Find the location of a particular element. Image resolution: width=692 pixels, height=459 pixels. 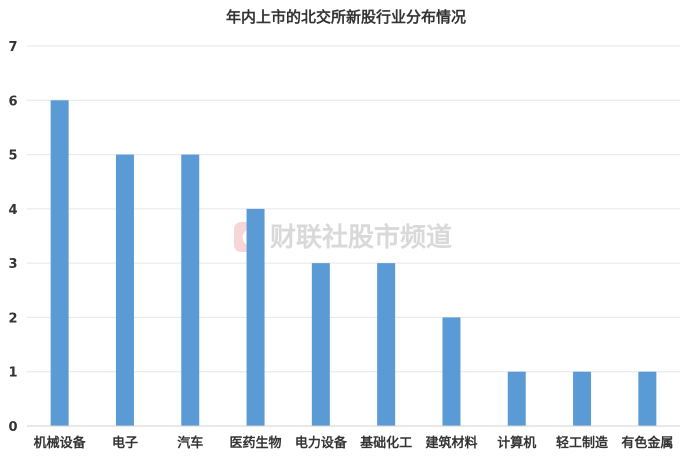

y-tick-label: 1 is located at coordinates (12, 373).